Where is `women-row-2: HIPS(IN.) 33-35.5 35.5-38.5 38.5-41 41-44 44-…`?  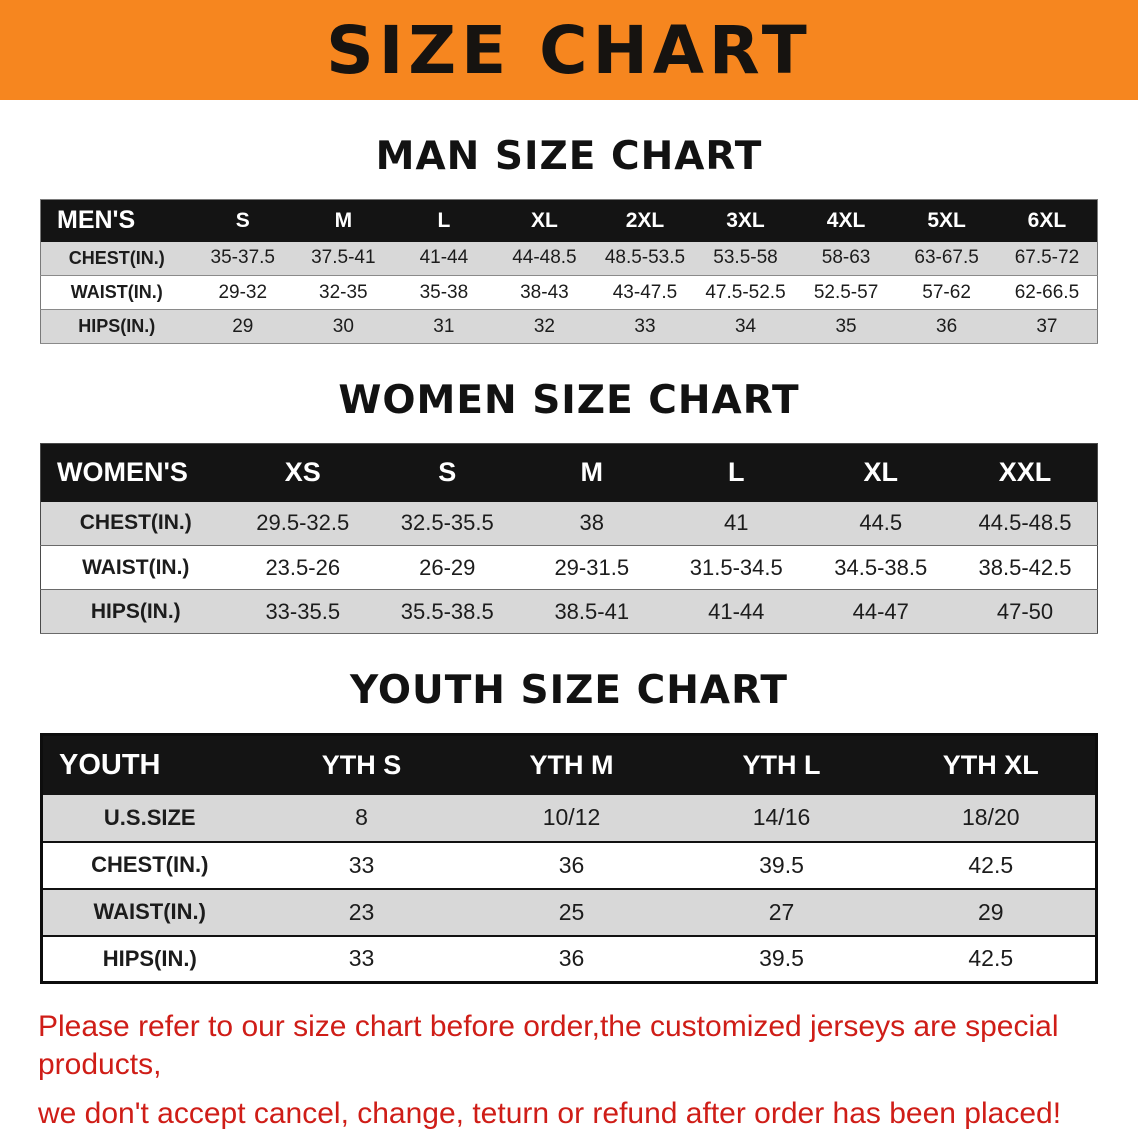 women-row-2: HIPS(IN.) 33-35.5 35.5-38.5 38.5-41 41-44 44-… is located at coordinates (569, 611).